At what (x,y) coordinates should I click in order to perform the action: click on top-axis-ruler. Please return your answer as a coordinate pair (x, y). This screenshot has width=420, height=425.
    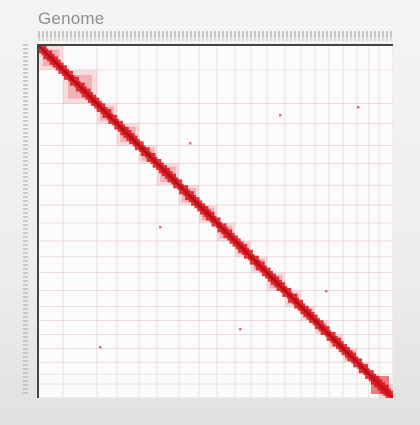
    Looking at the image, I should click on (215, 34).